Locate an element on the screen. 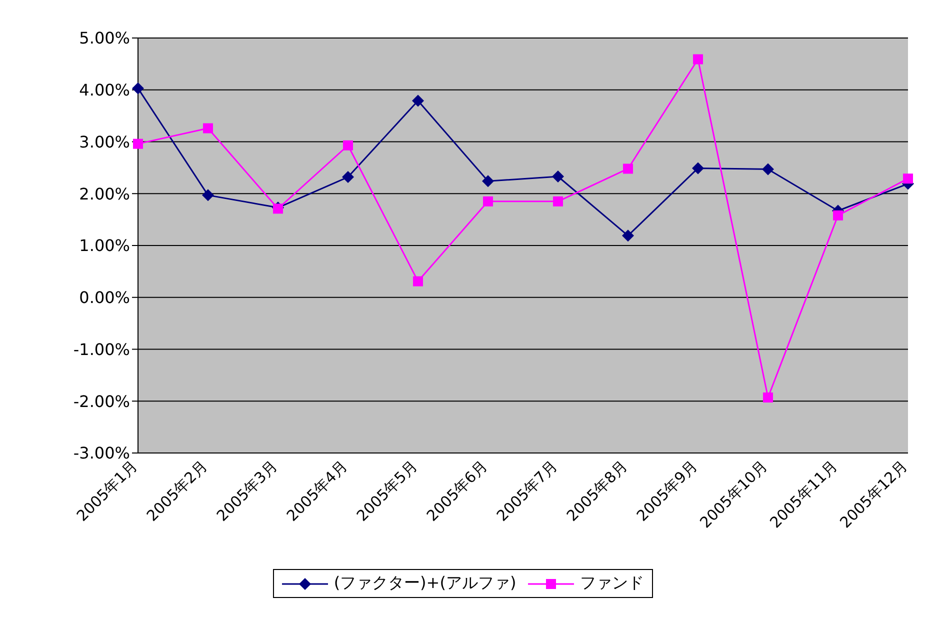 The height and width of the screenshot is (621, 926). legend-label: (ファクター)+(アルファ) is located at coordinates (425, 583).